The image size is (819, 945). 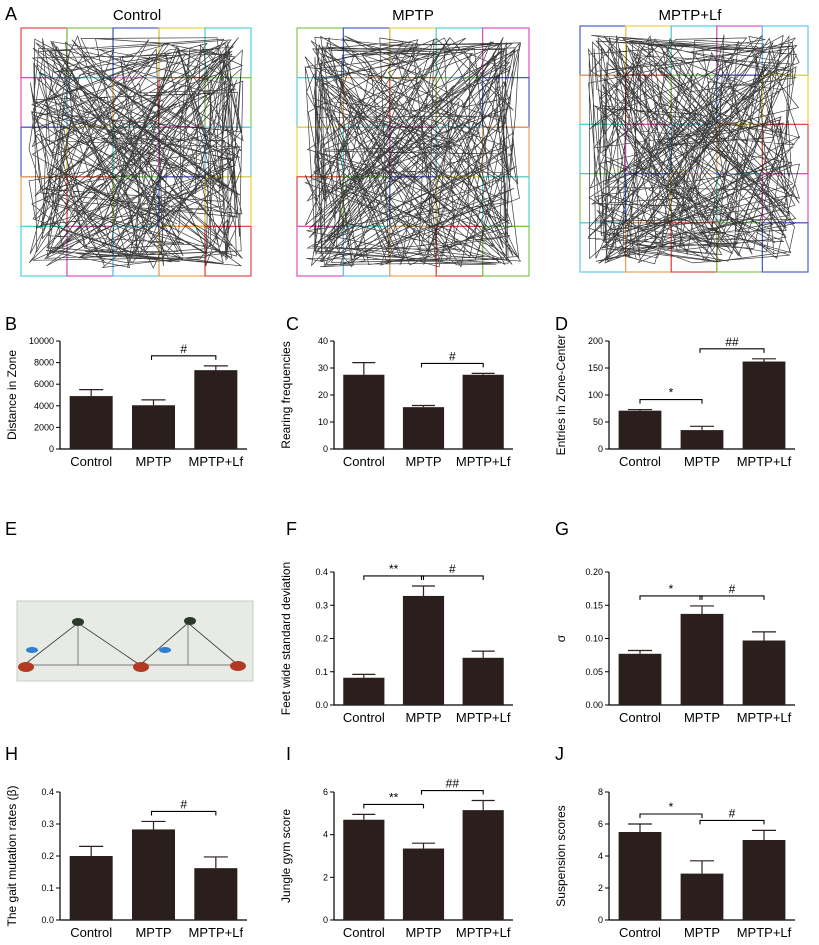 I want to click on y-tick-label: 150, so click(x=595, y=368).